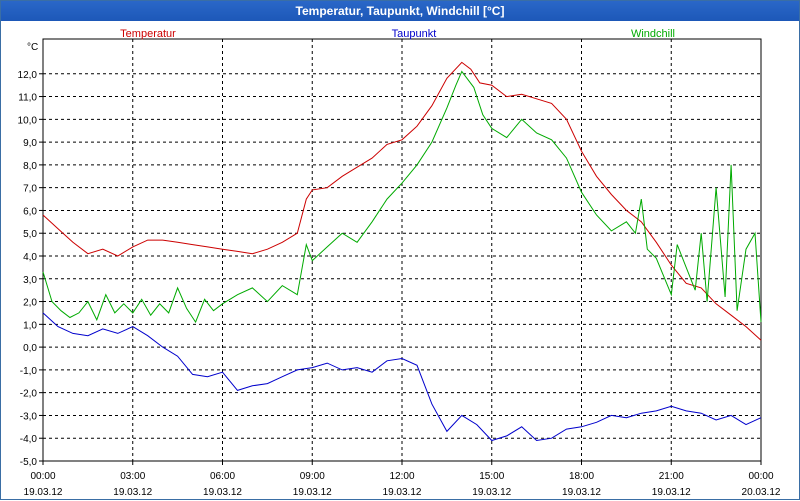 The width and height of the screenshot is (800, 501). Describe the element at coordinates (30, 211) in the screenshot. I see `y-tick-label: 6,0` at that location.